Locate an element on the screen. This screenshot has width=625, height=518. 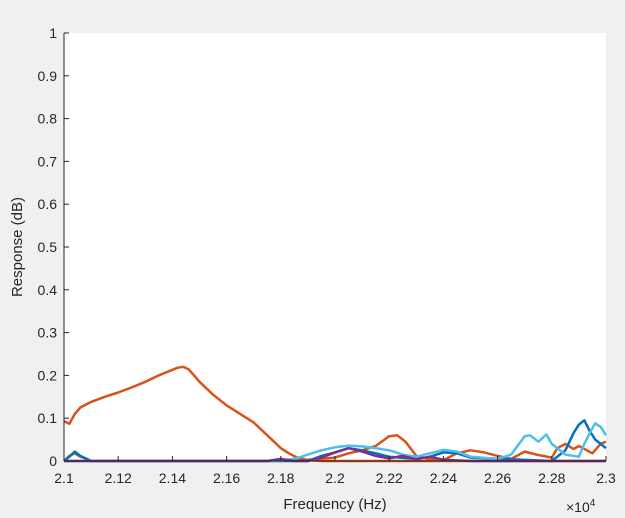
x-tick-label: 2.16 is located at coordinates (226, 478).